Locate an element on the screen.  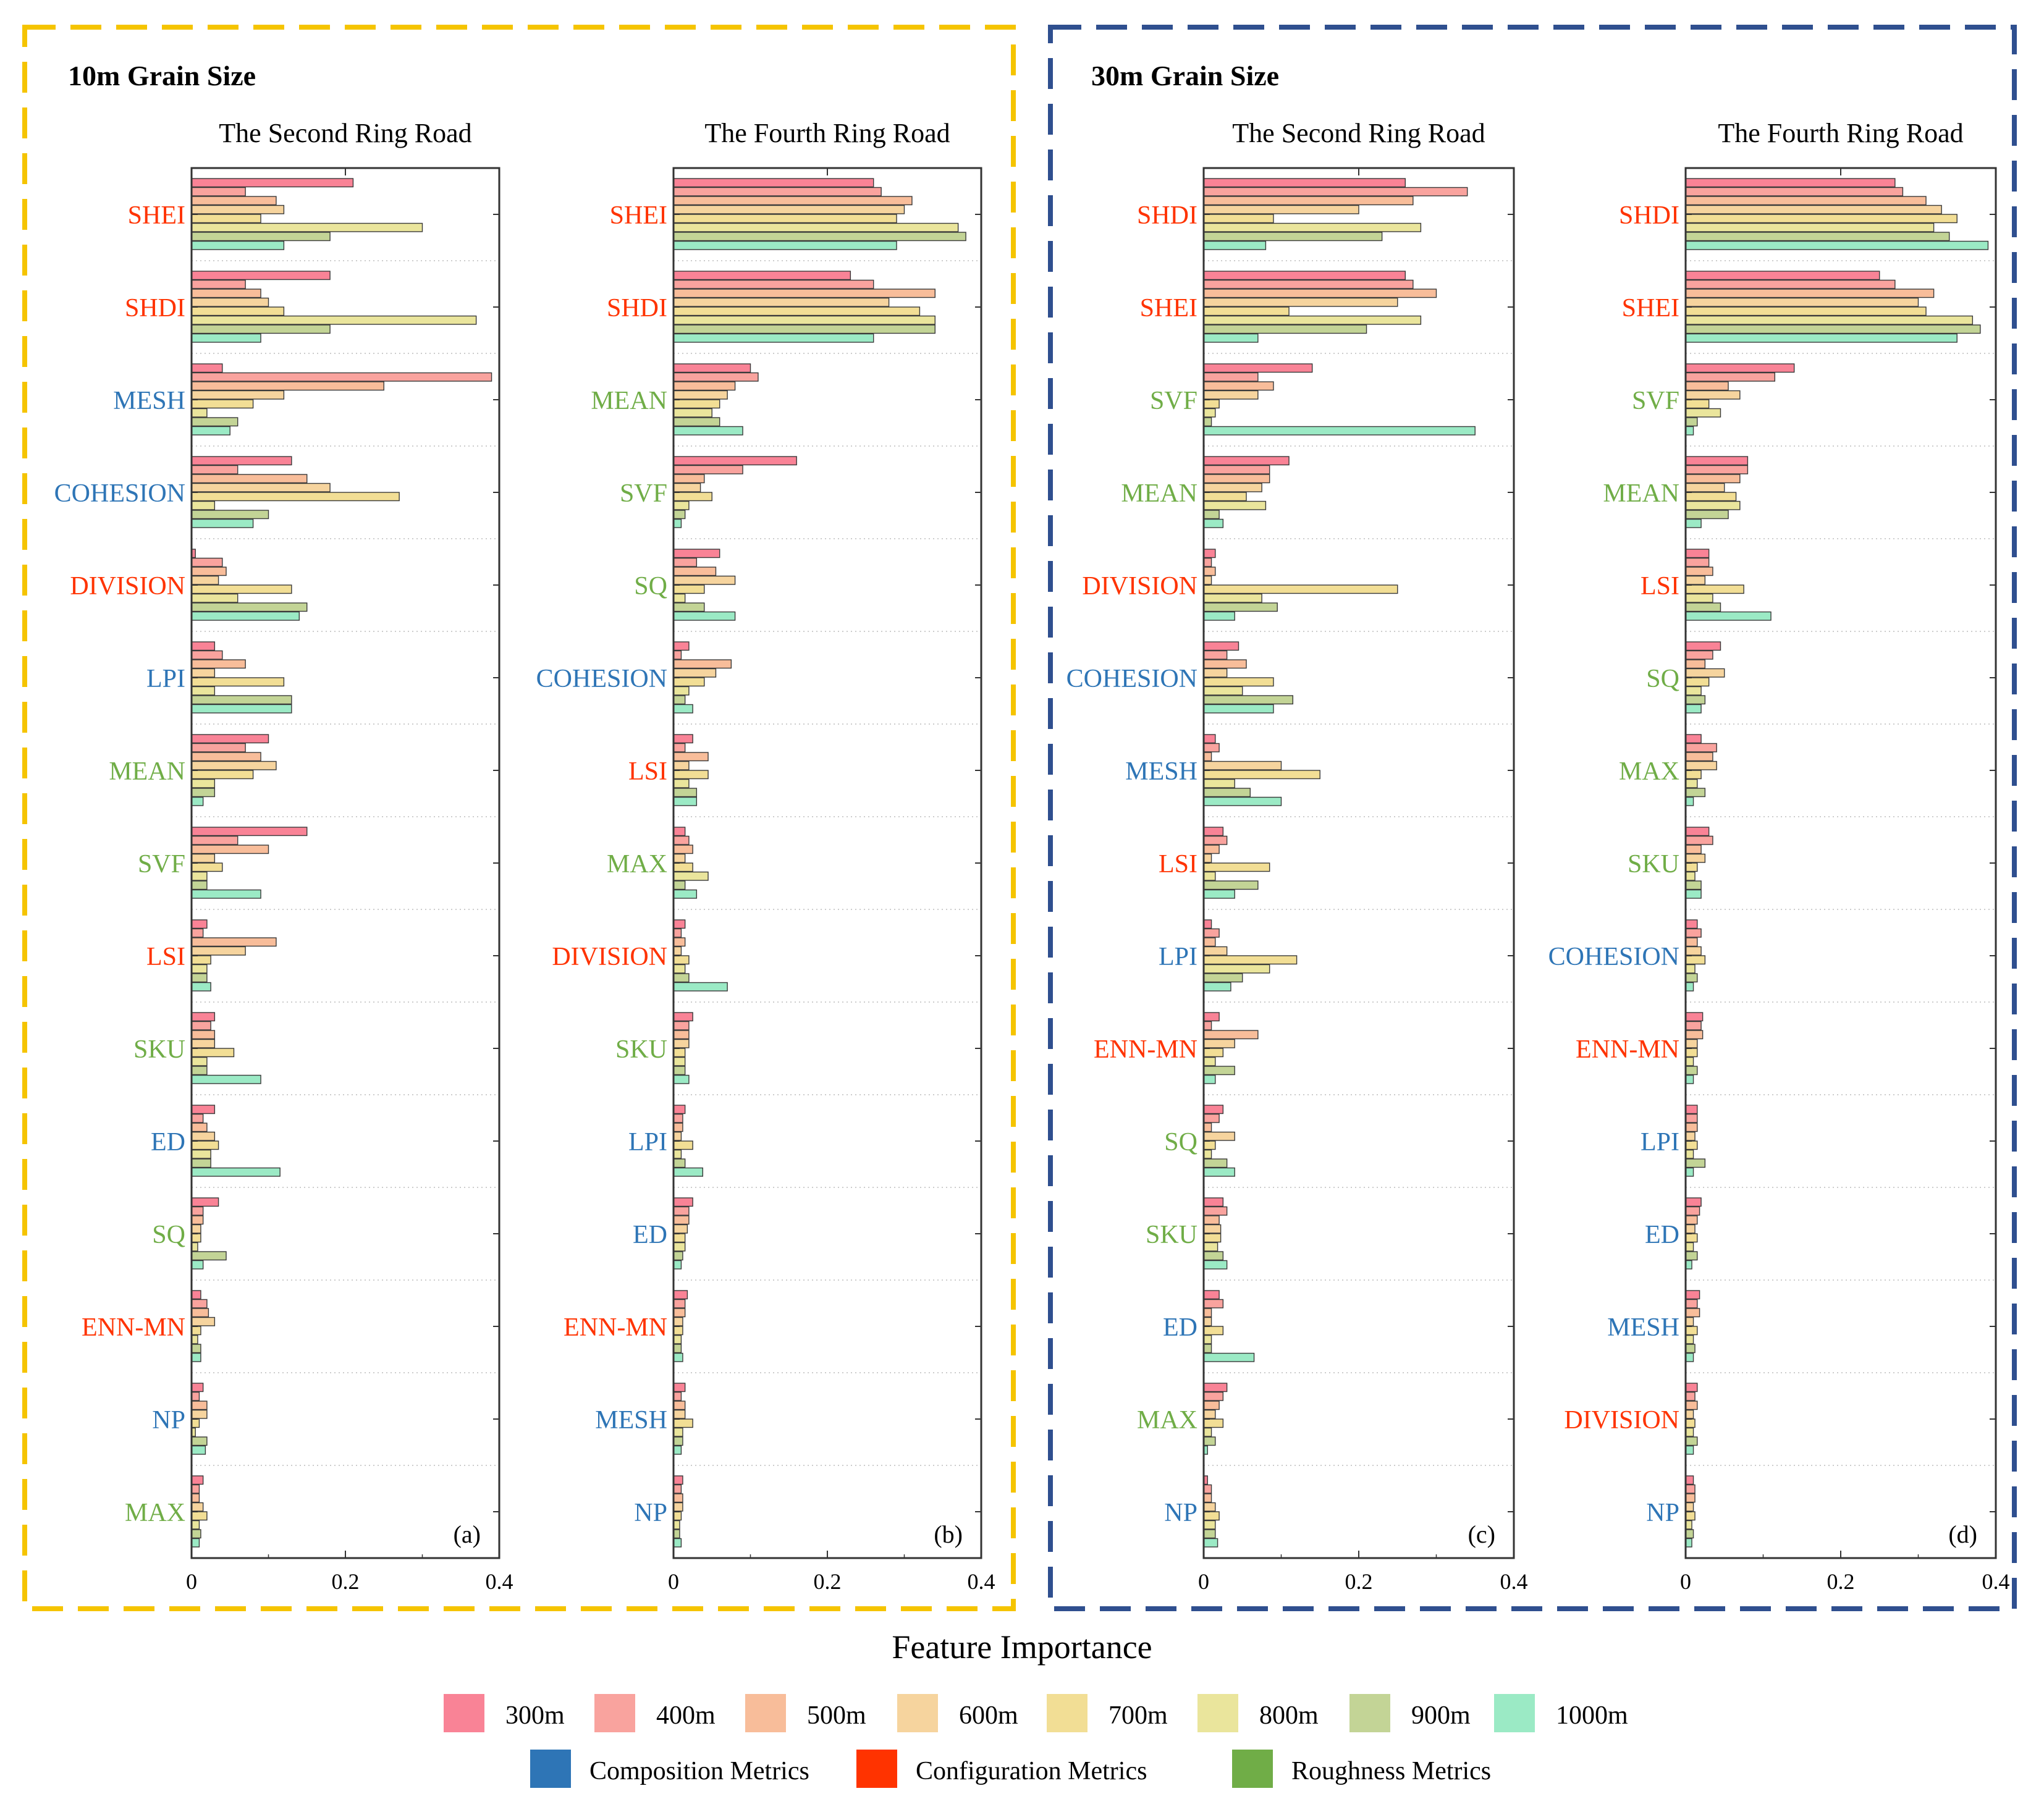
legend-label-metric-1: Configuration Metrics is located at coordinates (1031, 1771).